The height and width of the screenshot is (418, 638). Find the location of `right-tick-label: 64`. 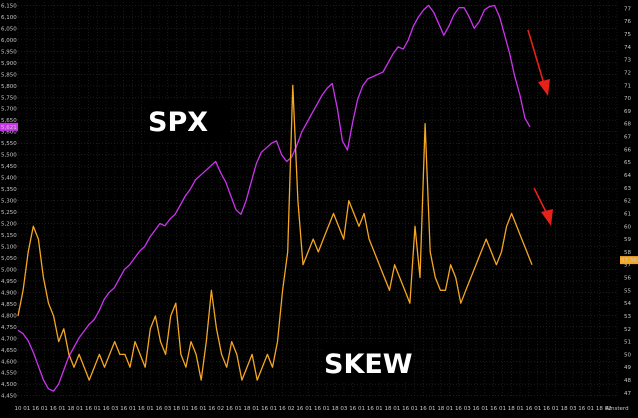

right-tick-label: 64 is located at coordinates (627, 176).